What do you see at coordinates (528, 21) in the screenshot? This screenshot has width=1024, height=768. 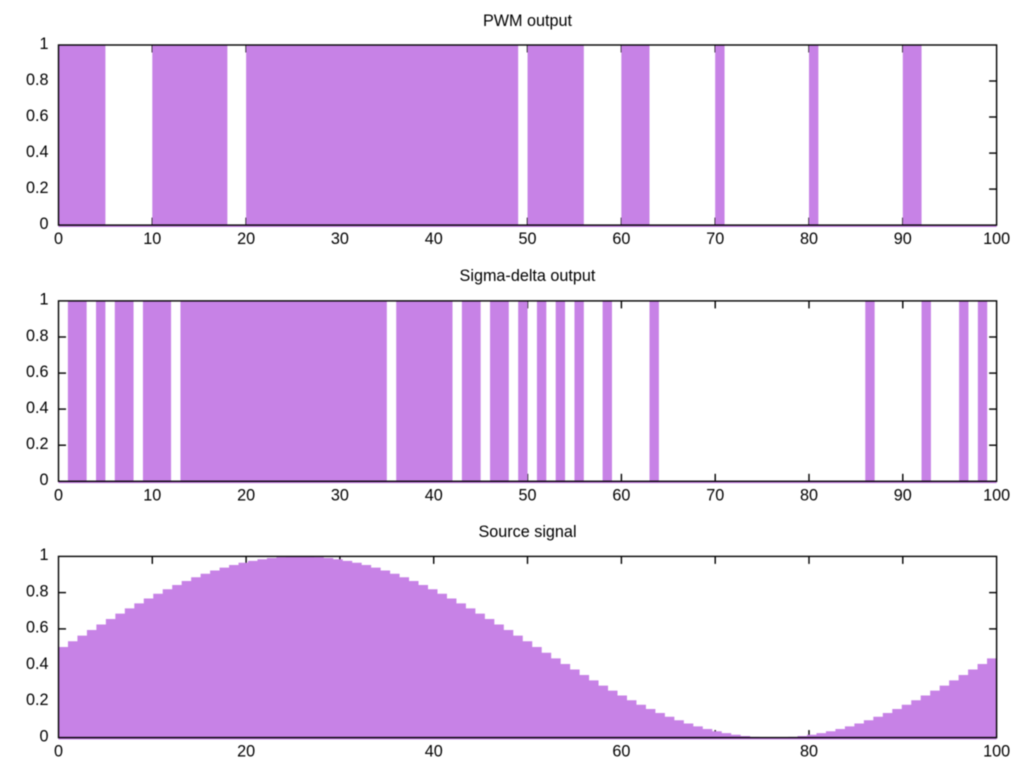 I see `svg-text: PWM output` at bounding box center [528, 21].